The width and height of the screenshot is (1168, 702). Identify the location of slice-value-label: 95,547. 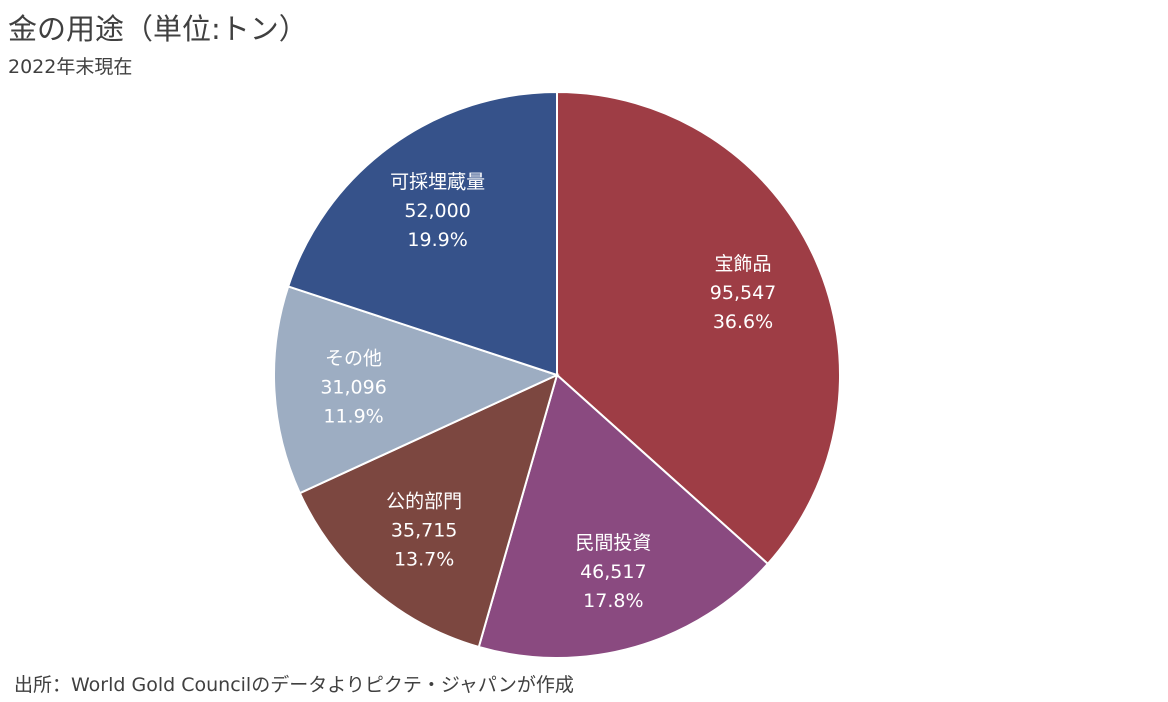
(743, 293).